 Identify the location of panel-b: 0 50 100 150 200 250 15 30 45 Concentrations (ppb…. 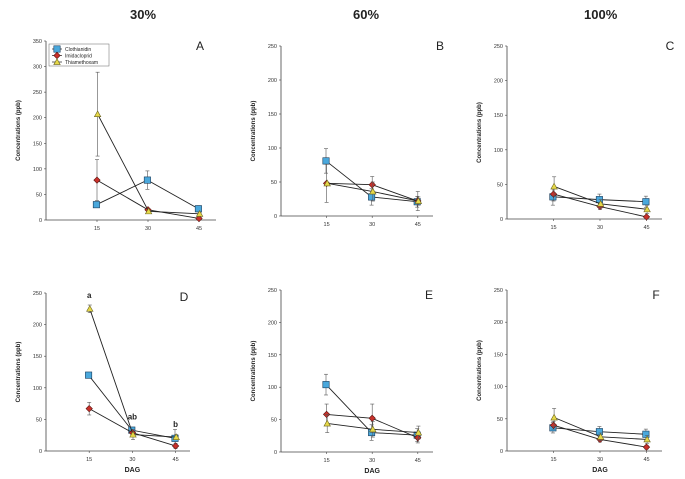
(347, 133).